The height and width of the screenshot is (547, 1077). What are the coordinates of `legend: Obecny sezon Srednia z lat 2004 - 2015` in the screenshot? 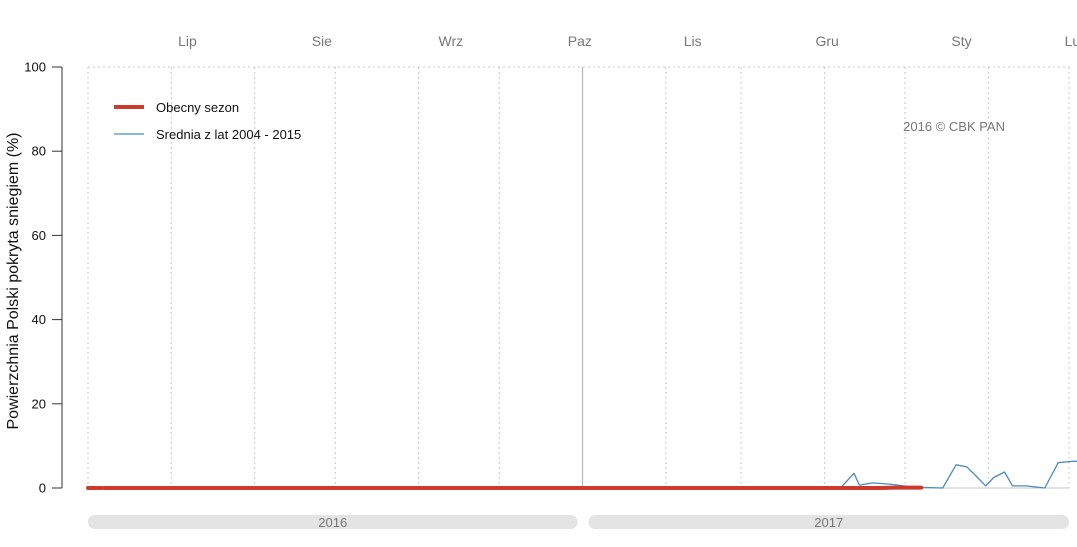 It's located at (207, 121).